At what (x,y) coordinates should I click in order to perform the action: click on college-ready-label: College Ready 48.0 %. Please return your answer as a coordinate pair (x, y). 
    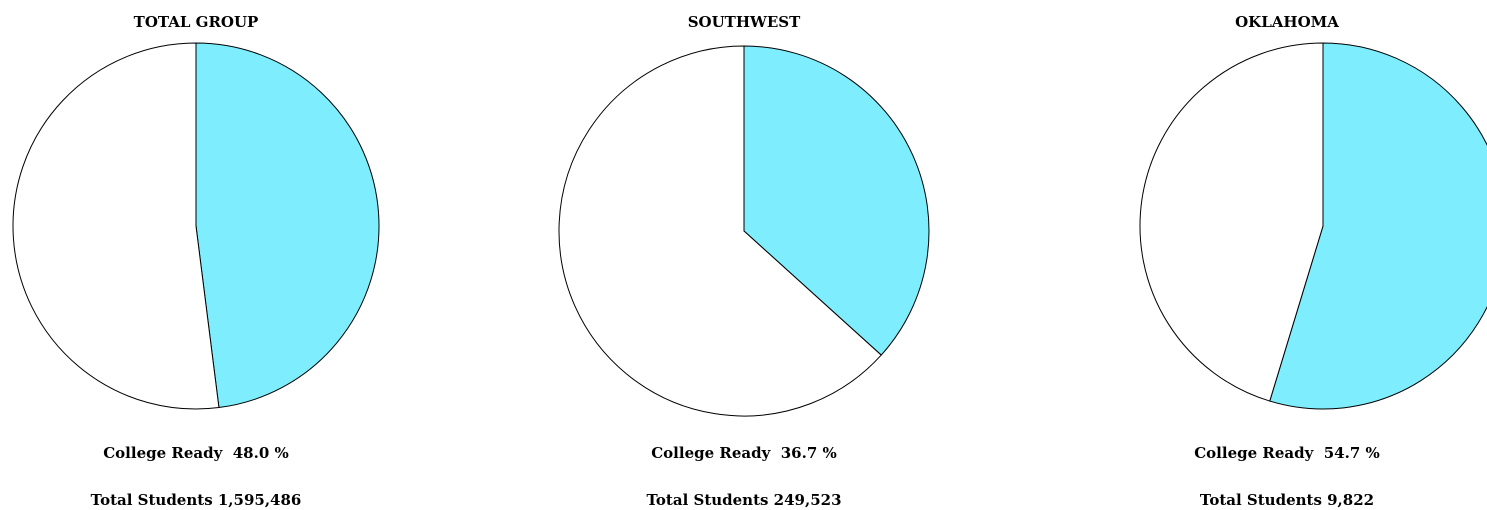
    Looking at the image, I should click on (196, 453).